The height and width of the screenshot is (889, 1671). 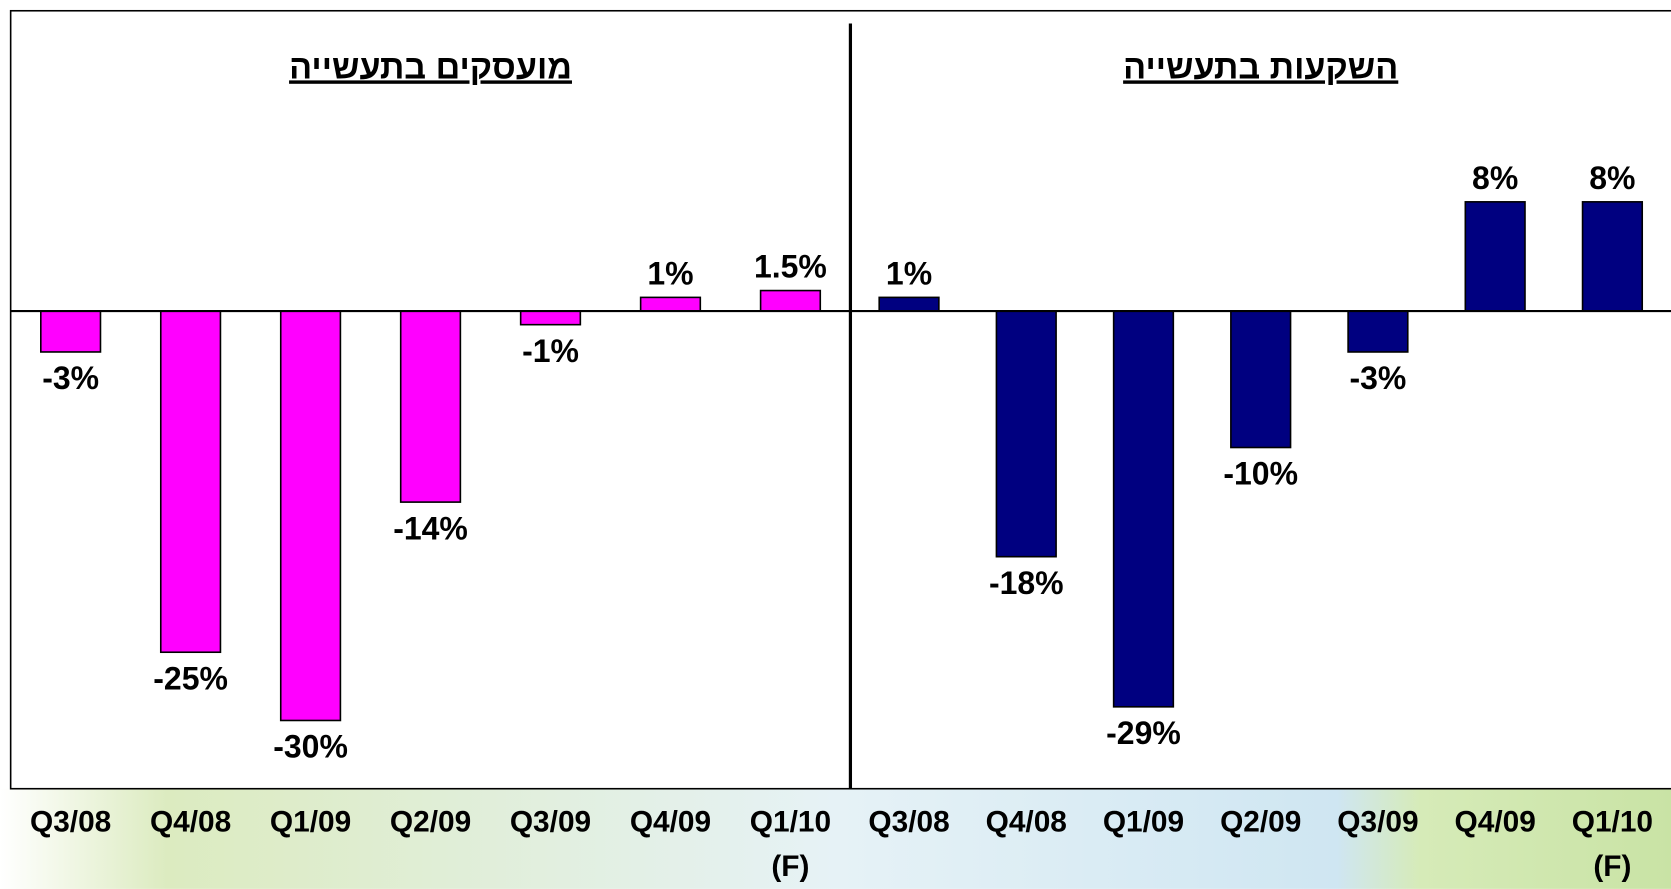 What do you see at coordinates (1143, 733) in the screenshot?
I see `data-label: -29%` at bounding box center [1143, 733].